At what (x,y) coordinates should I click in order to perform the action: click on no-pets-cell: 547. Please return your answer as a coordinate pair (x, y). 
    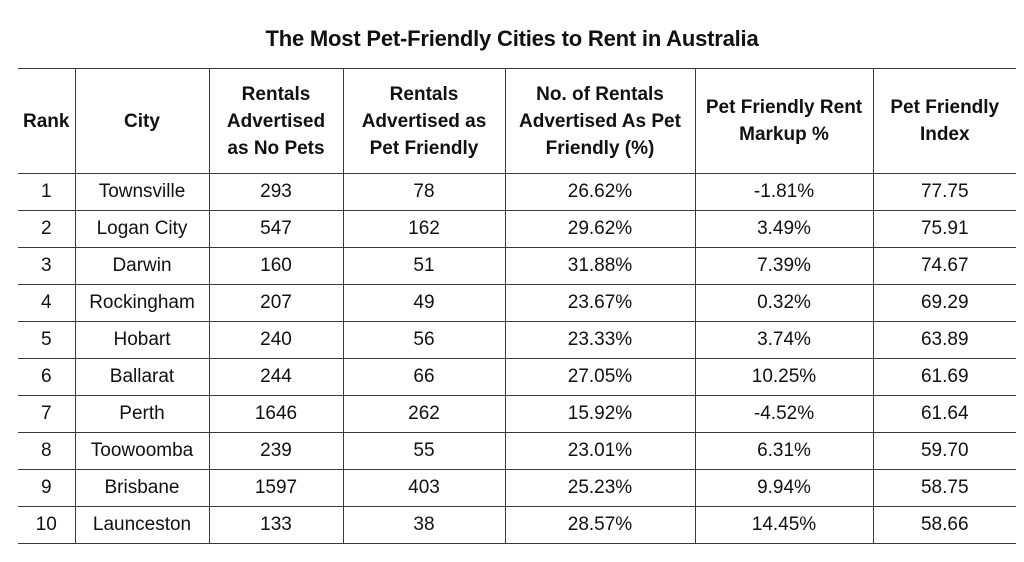
    Looking at the image, I should click on (276, 229).